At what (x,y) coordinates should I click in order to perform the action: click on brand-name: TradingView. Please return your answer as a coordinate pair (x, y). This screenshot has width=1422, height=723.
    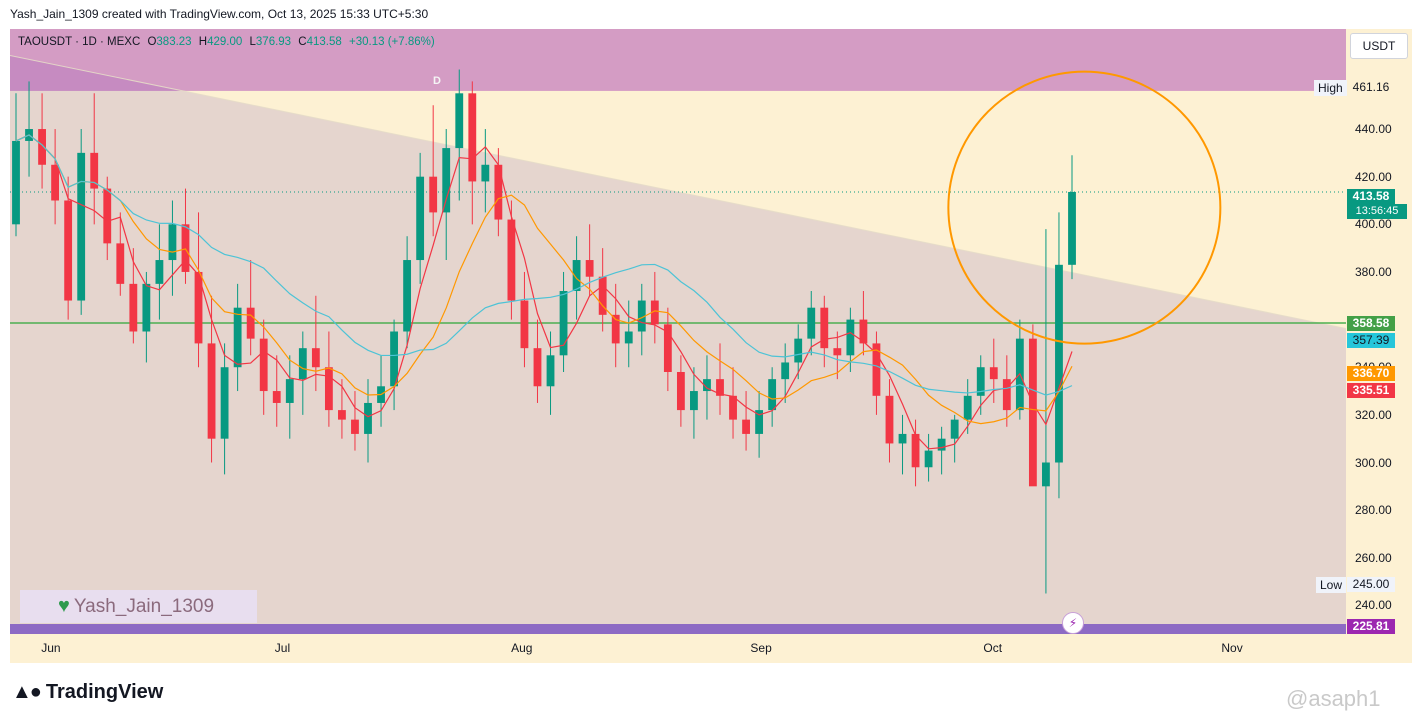
    Looking at the image, I should click on (104, 692).